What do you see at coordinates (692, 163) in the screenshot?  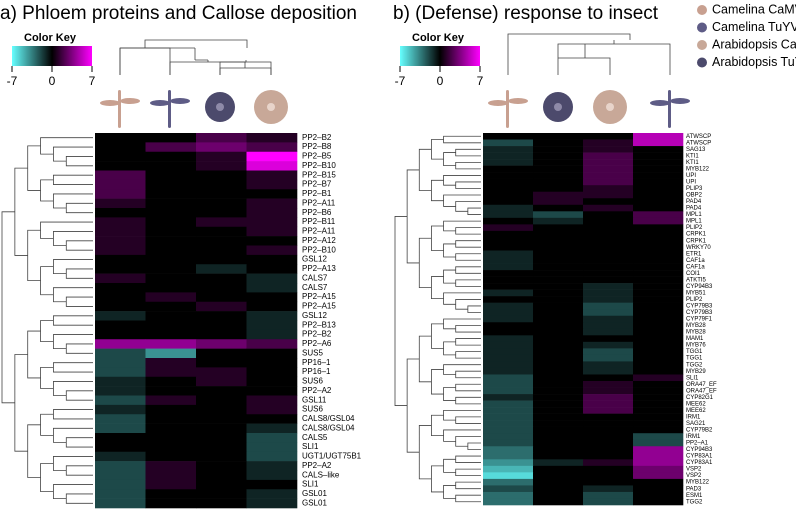 I see `row-label: KTI1` at bounding box center [692, 163].